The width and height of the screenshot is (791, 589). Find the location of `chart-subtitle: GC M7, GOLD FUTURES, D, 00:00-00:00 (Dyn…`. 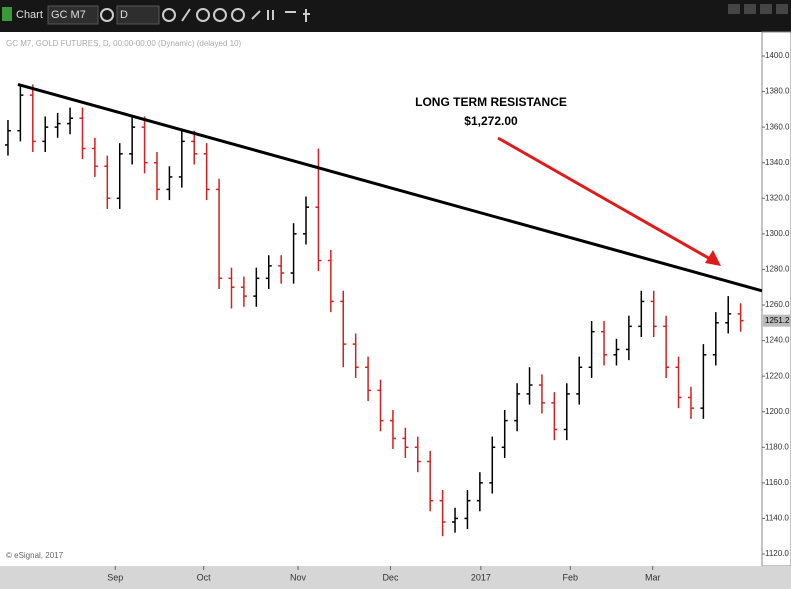

chart-subtitle: GC M7, GOLD FUTURES, D, 00:00-00:00 (Dyn… is located at coordinates (124, 43).